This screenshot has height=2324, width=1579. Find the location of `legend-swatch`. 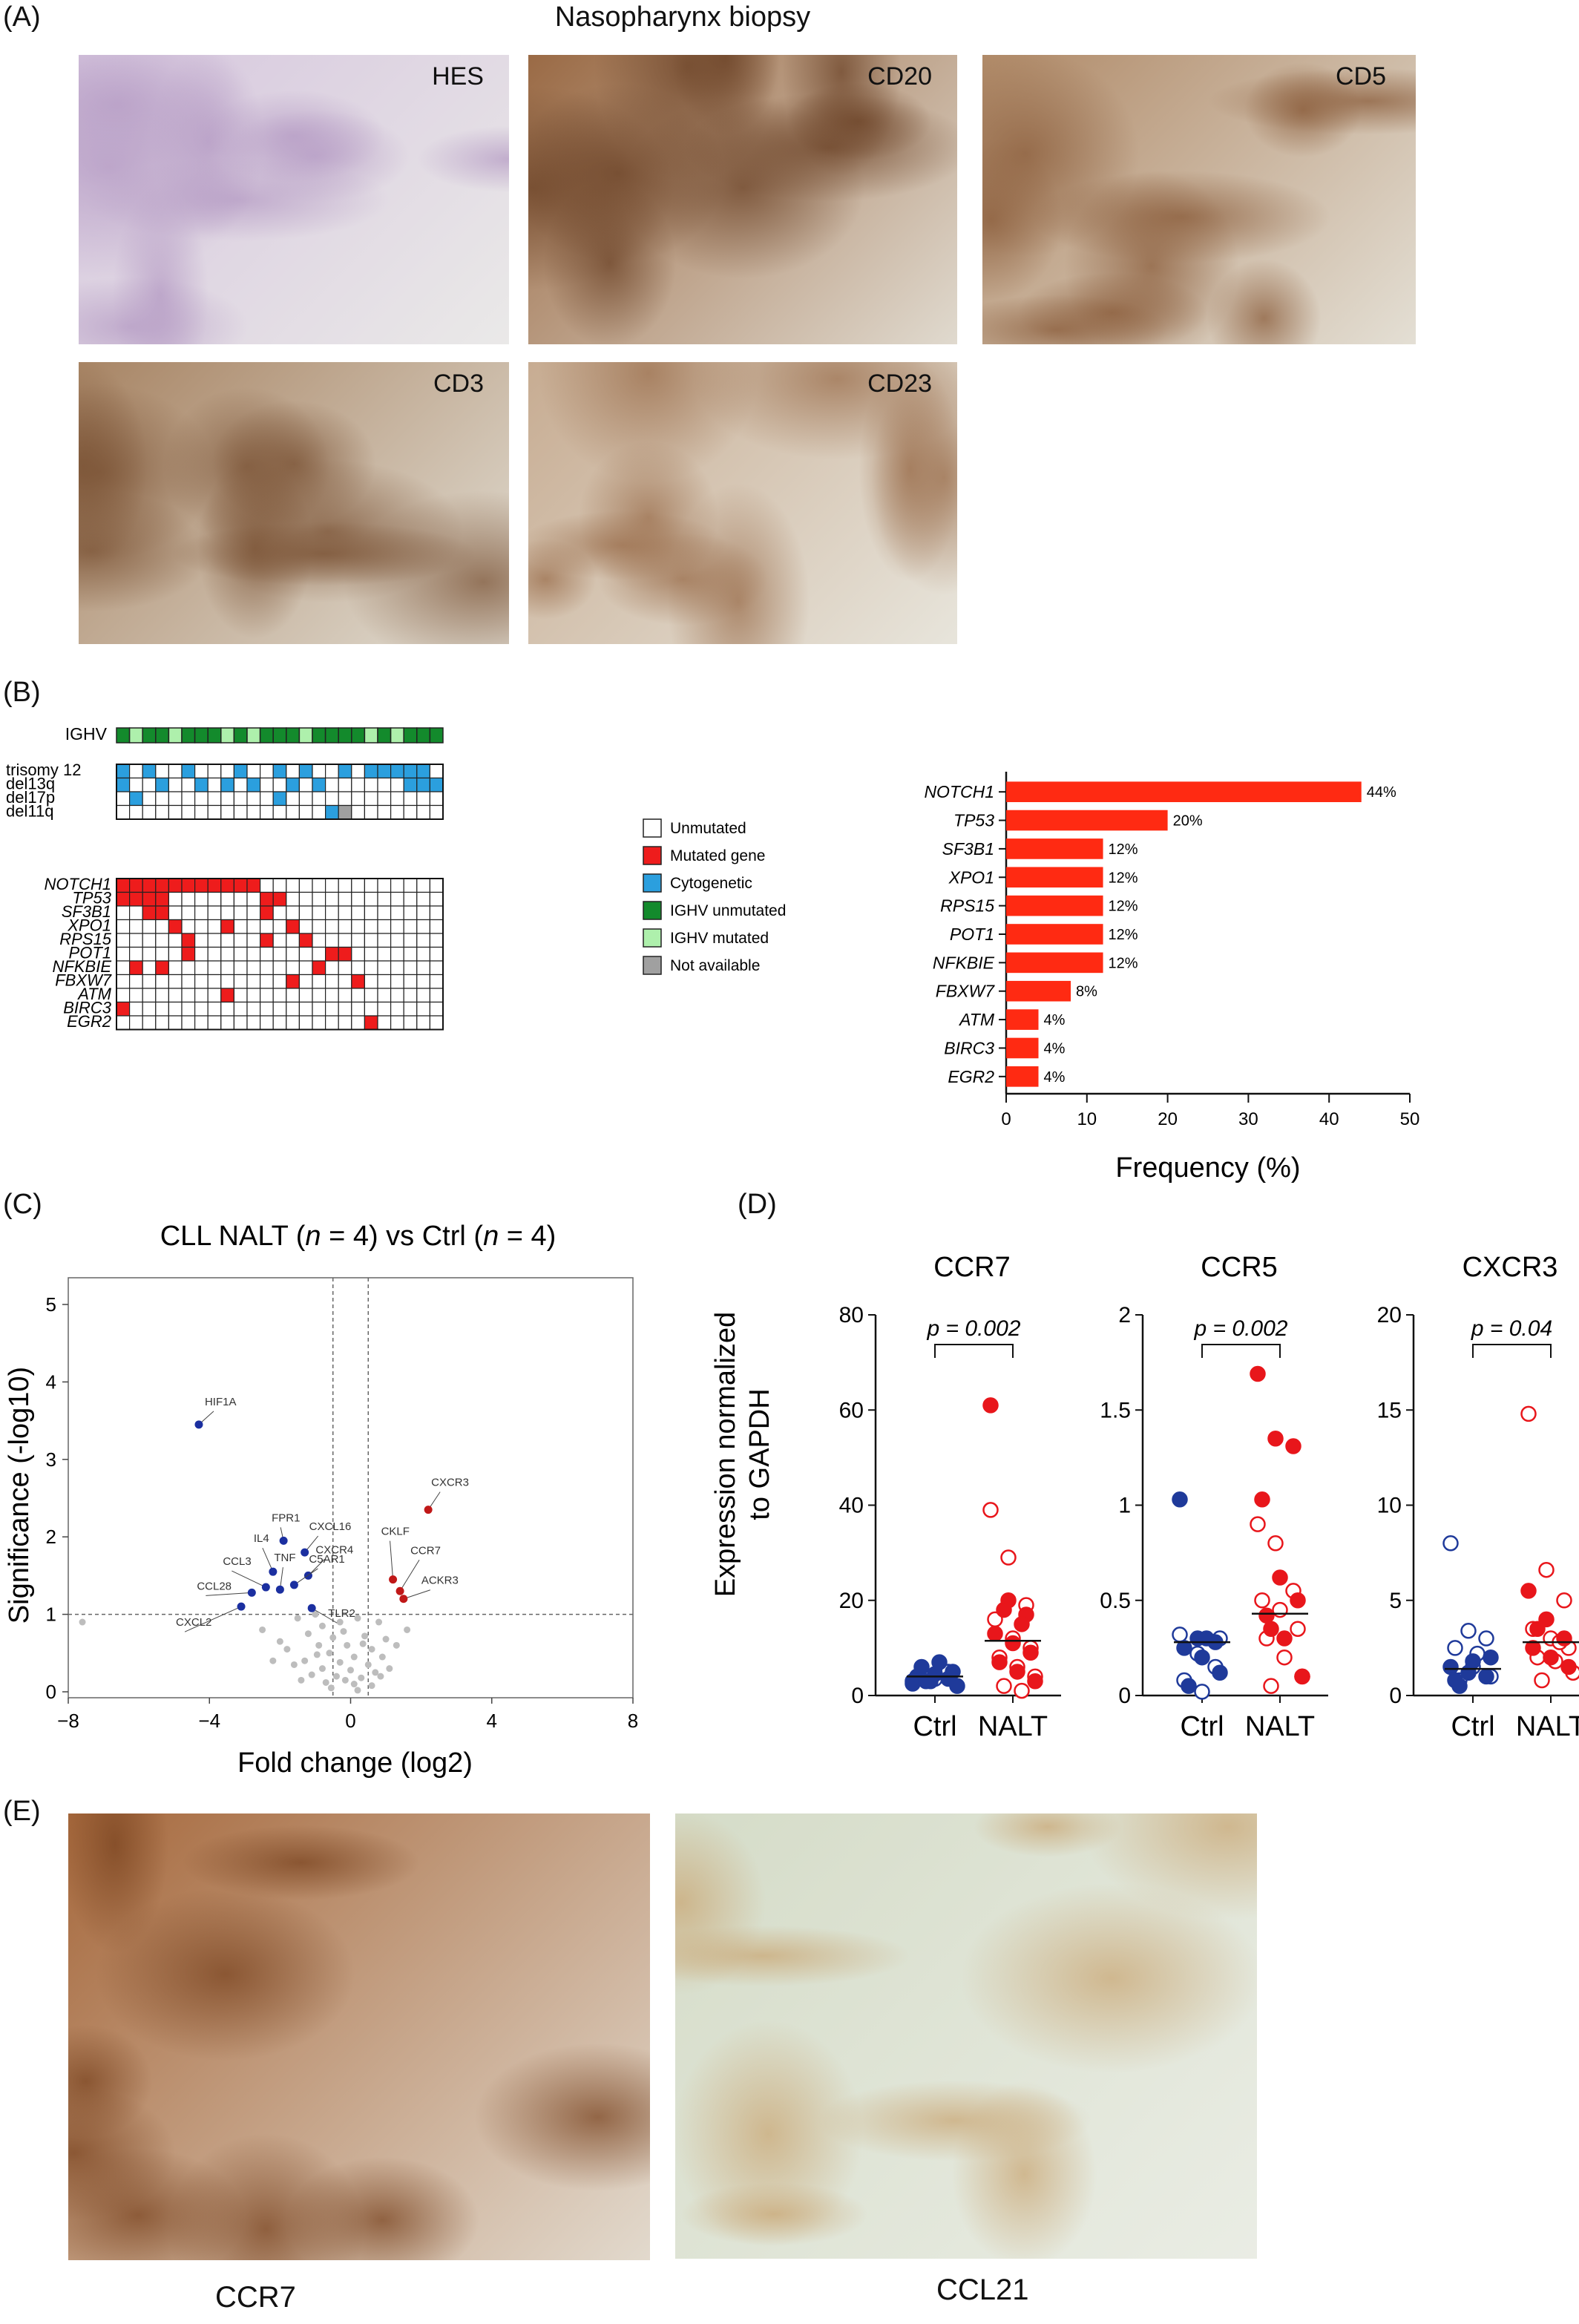

legend-swatch is located at coordinates (653, 965).